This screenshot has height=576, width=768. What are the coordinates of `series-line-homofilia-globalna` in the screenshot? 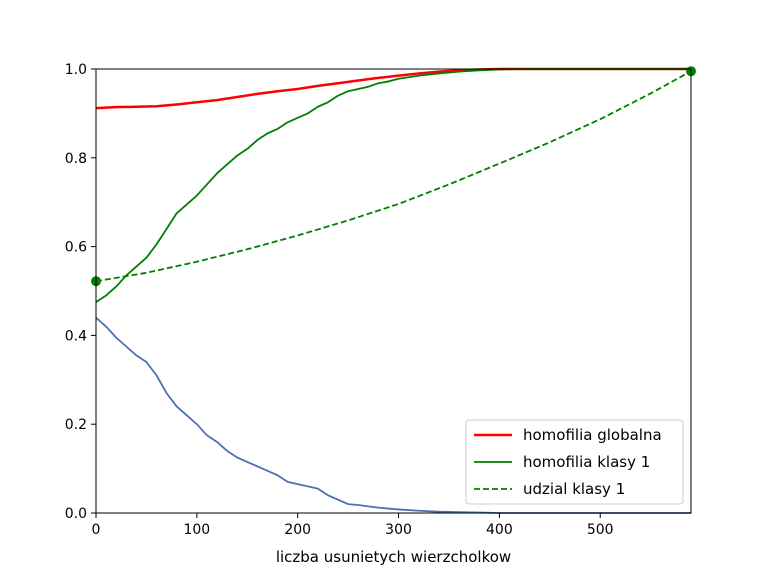 It's located at (393, 88).